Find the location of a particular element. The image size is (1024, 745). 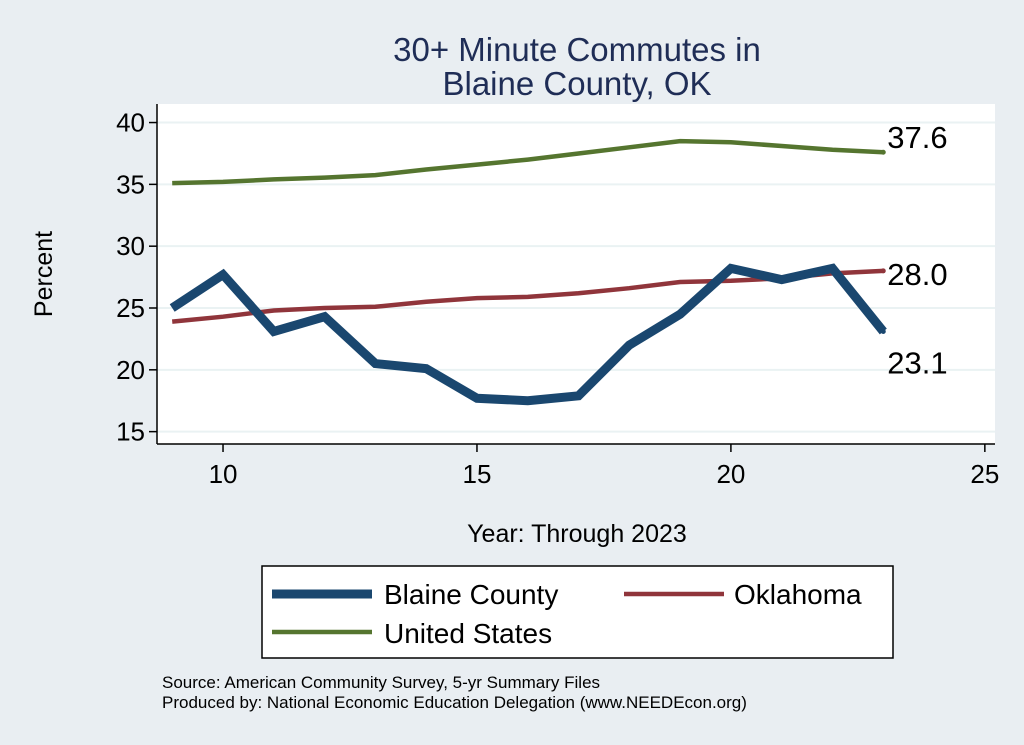

y-tick-label-15: 15 is located at coordinates (130, 432).